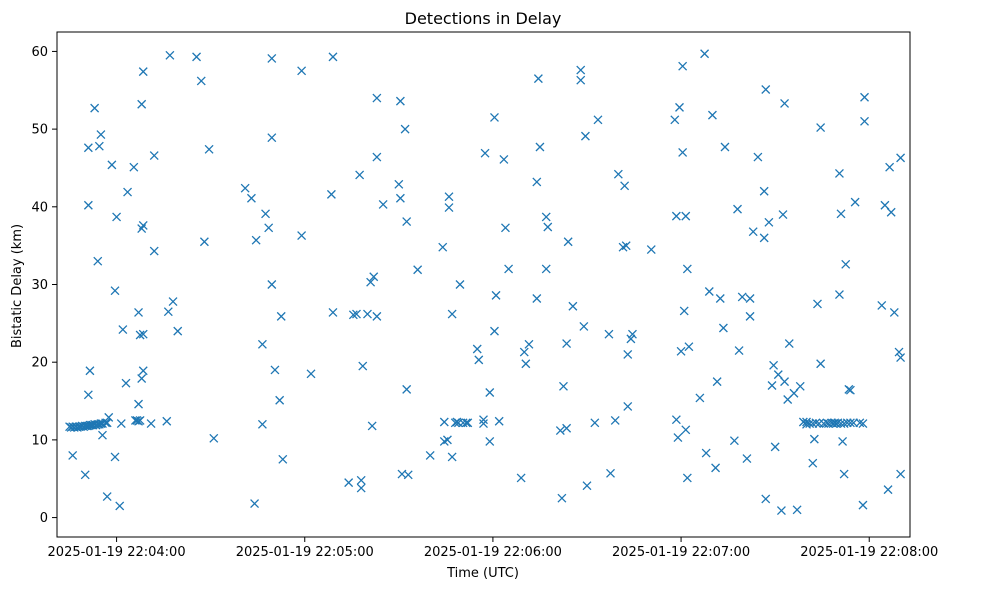  I want to click on y-tick-label: 60, so click(39, 52).